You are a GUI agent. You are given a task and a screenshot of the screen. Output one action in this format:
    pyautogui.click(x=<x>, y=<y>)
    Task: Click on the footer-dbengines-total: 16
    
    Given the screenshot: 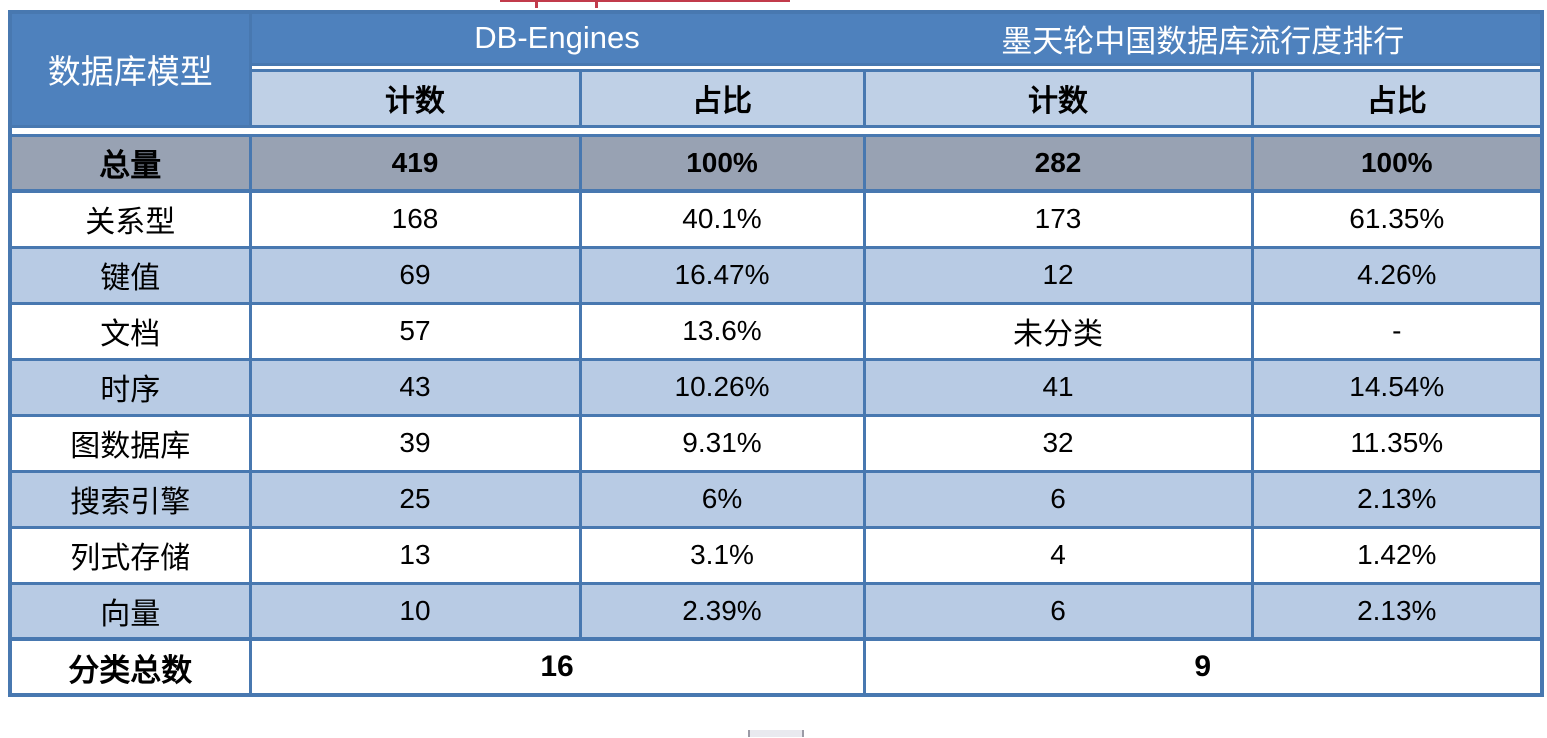 What is the action you would take?
    pyautogui.click(x=557, y=667)
    